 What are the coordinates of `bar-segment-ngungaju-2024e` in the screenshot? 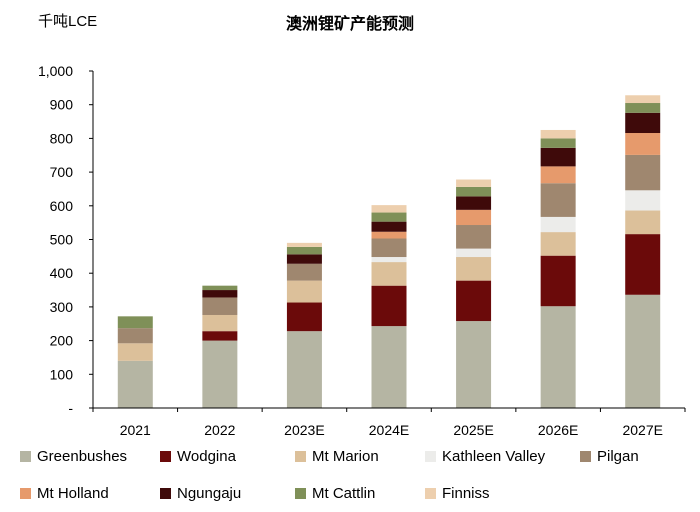 It's located at (389, 226).